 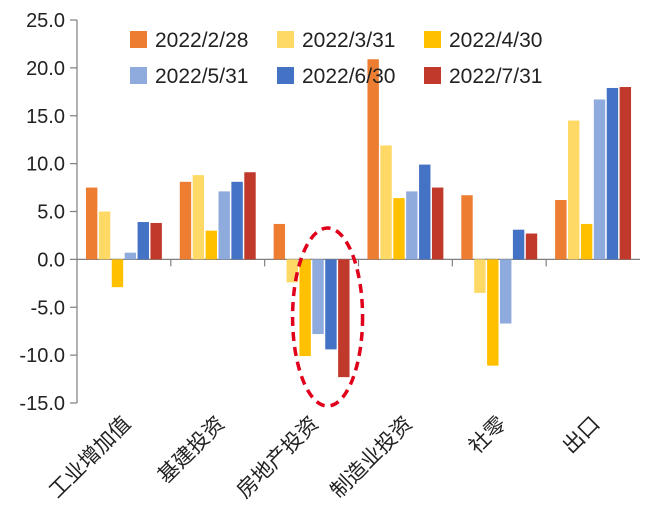 I want to click on legend-label: 2022/6/30, so click(x=348, y=76).